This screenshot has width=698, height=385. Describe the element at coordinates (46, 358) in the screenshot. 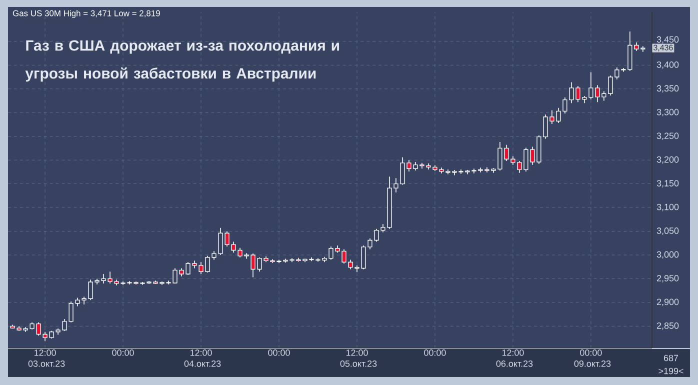

I see `x-tick-label: 12:00 03.окт.23` at that location.